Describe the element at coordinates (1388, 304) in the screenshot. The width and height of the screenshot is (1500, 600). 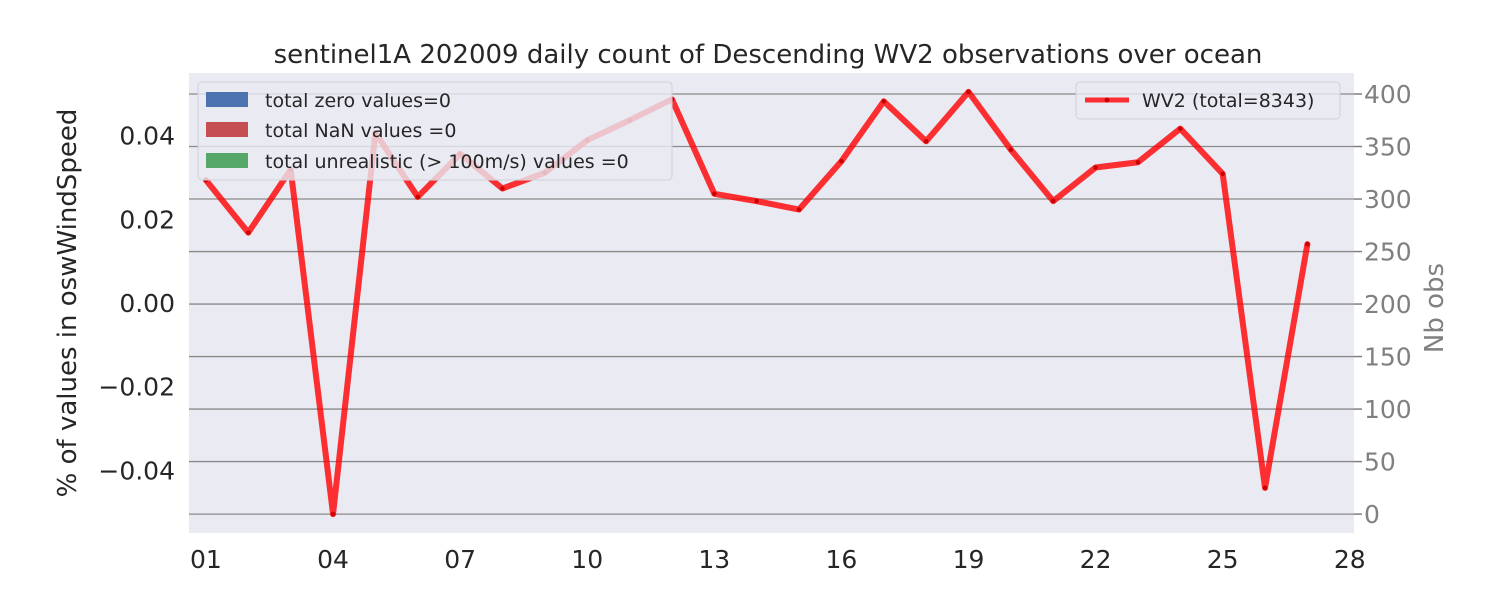
I see `right-tick-label: 200` at that location.